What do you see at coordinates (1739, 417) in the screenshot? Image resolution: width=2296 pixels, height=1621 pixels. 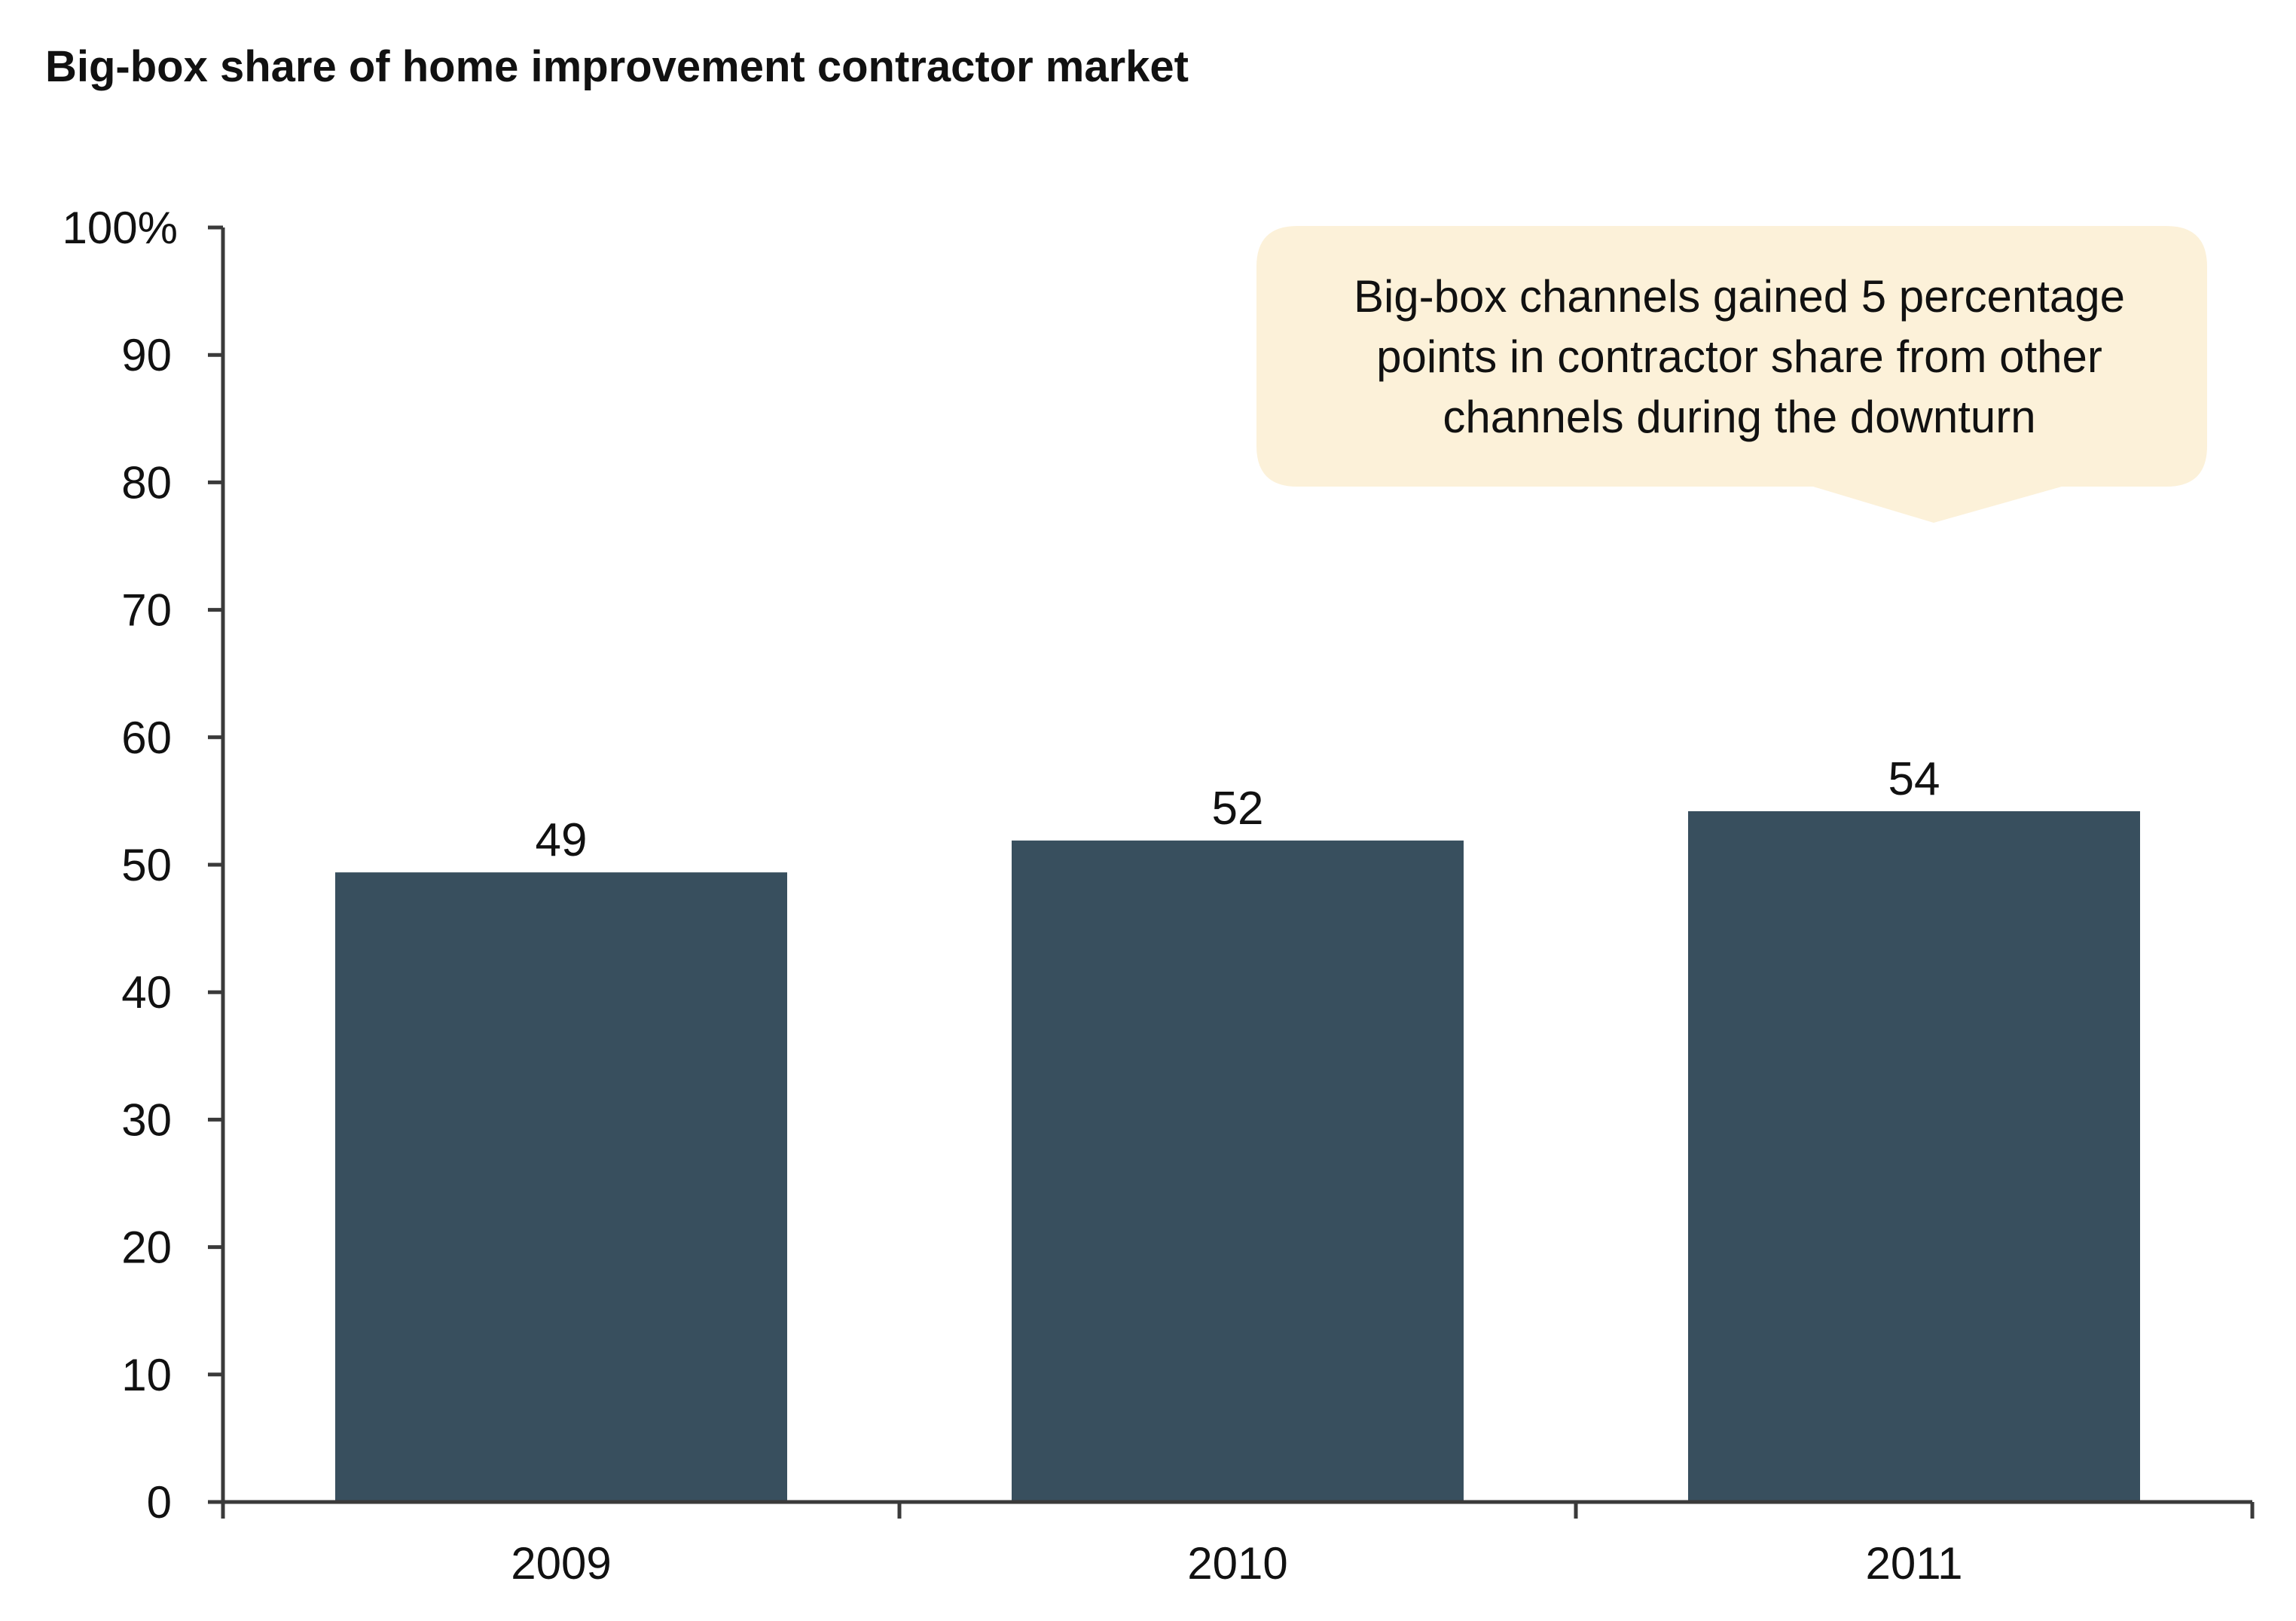 I see `annotation-text-line-3: channels during the downturn` at bounding box center [1739, 417].